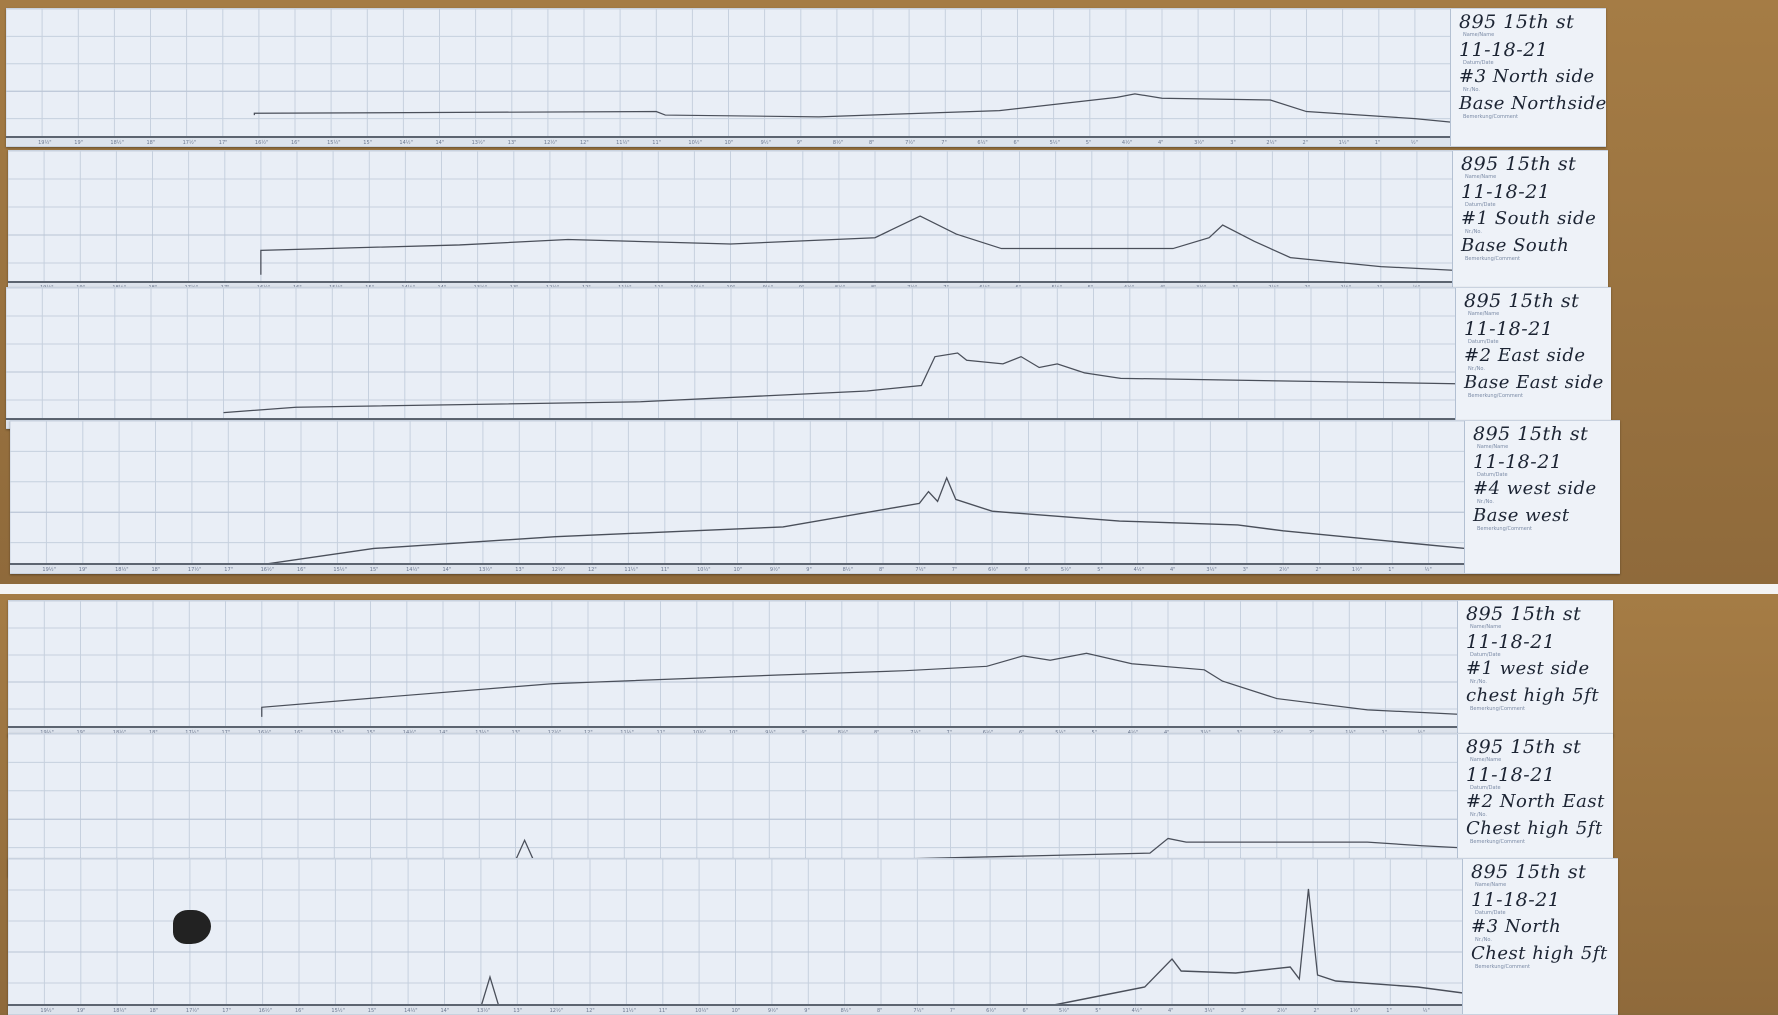 The height and width of the screenshot is (1015, 1778). Describe the element at coordinates (1535, 801) in the screenshot. I see `sample-text: #2 North East` at that location.